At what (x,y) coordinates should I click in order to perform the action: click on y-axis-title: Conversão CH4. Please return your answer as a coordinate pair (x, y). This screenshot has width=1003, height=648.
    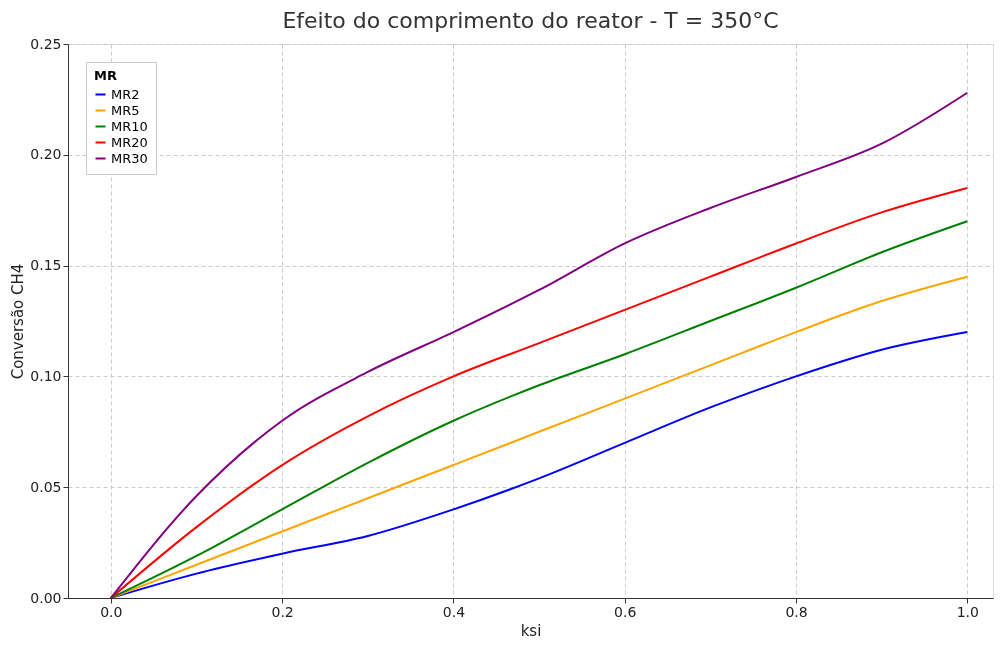
    Looking at the image, I should click on (18, 321).